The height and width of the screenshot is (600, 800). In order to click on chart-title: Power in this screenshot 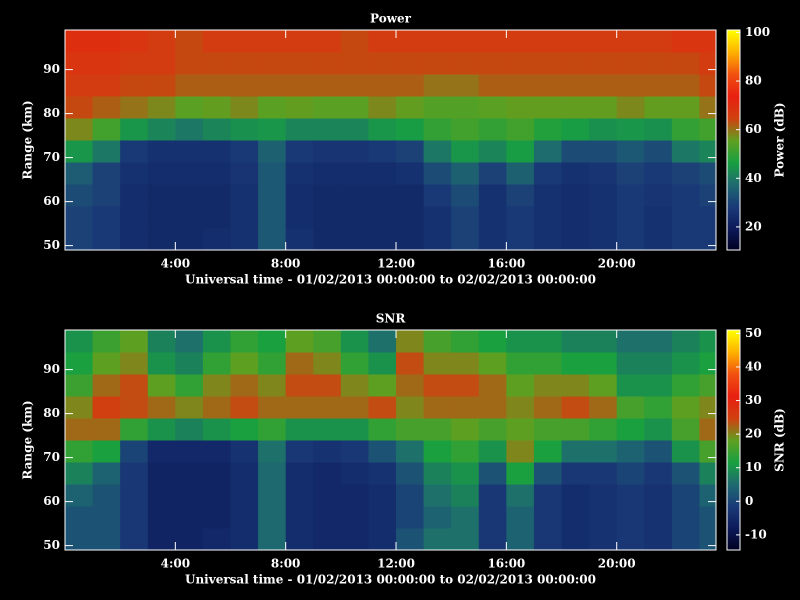, I will do `click(391, 19)`.